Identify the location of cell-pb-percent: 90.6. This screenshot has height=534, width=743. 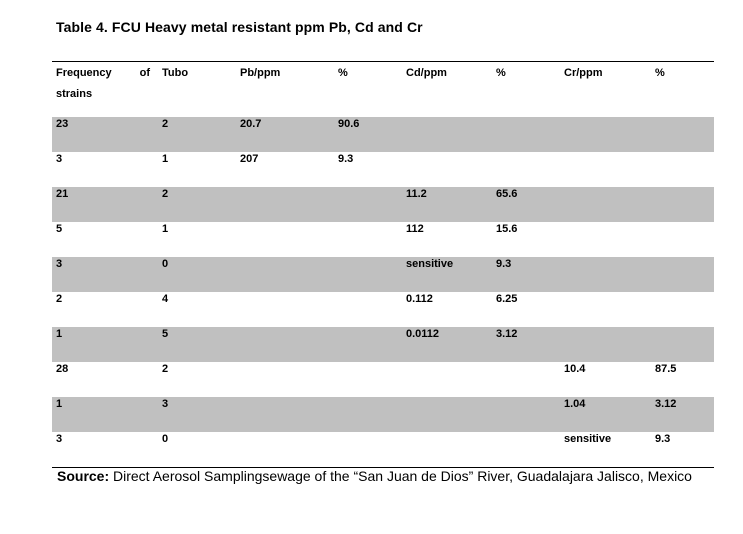
(349, 124).